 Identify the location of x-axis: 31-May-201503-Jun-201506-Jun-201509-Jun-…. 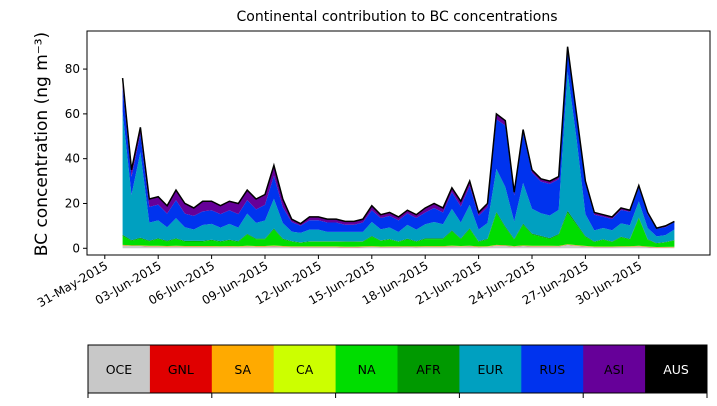
(339, 282).